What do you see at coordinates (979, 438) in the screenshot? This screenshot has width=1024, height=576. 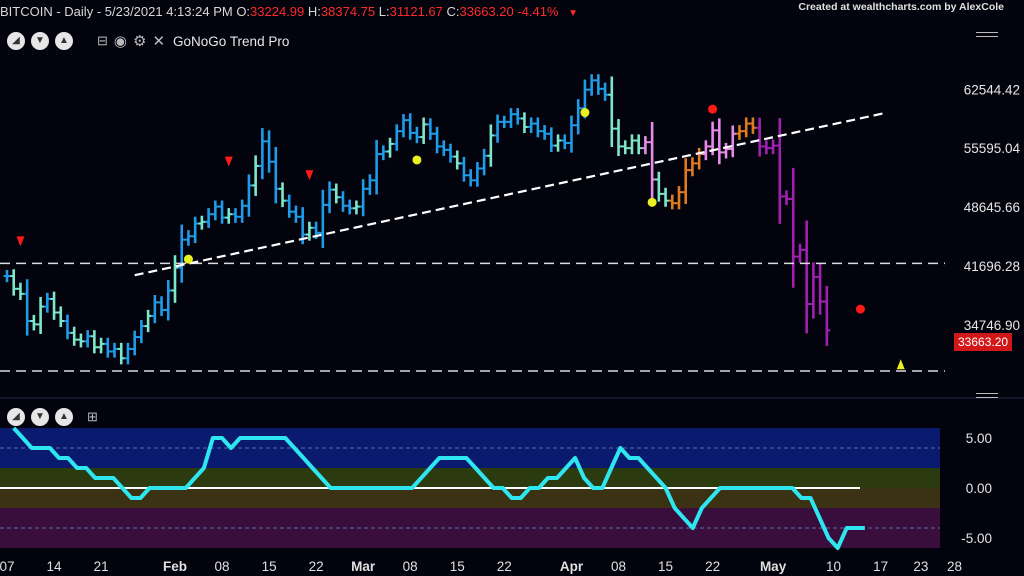 I see `oscillator-axis-tick: 5.00` at bounding box center [979, 438].